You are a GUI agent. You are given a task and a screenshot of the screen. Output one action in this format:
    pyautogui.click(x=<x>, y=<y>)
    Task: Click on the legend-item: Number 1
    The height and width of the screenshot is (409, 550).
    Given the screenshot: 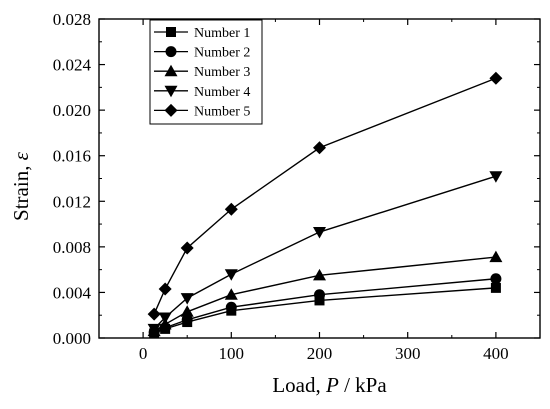 What is the action you would take?
    pyautogui.click(x=202, y=33)
    